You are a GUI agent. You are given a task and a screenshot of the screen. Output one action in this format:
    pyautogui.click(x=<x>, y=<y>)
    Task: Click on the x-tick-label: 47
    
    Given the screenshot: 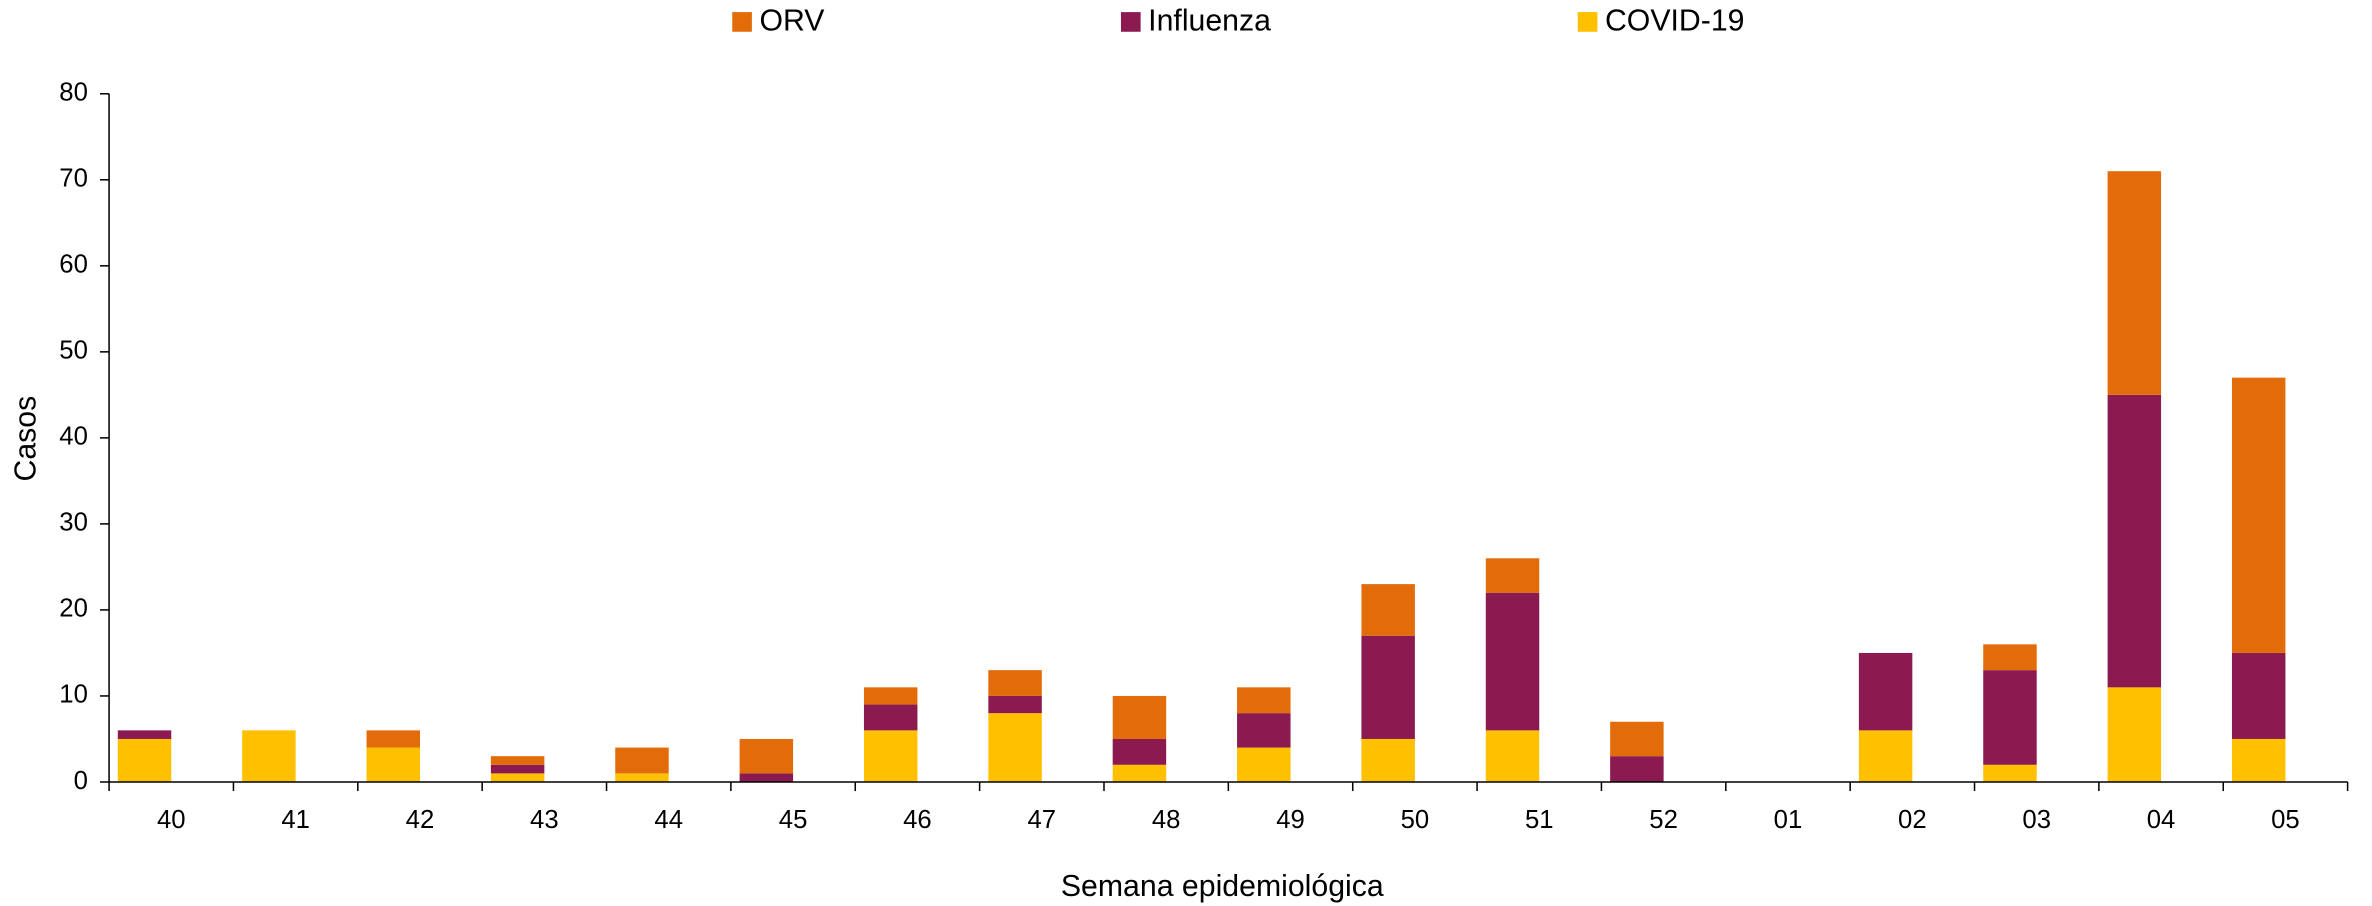 What is the action you would take?
    pyautogui.click(x=1042, y=820)
    